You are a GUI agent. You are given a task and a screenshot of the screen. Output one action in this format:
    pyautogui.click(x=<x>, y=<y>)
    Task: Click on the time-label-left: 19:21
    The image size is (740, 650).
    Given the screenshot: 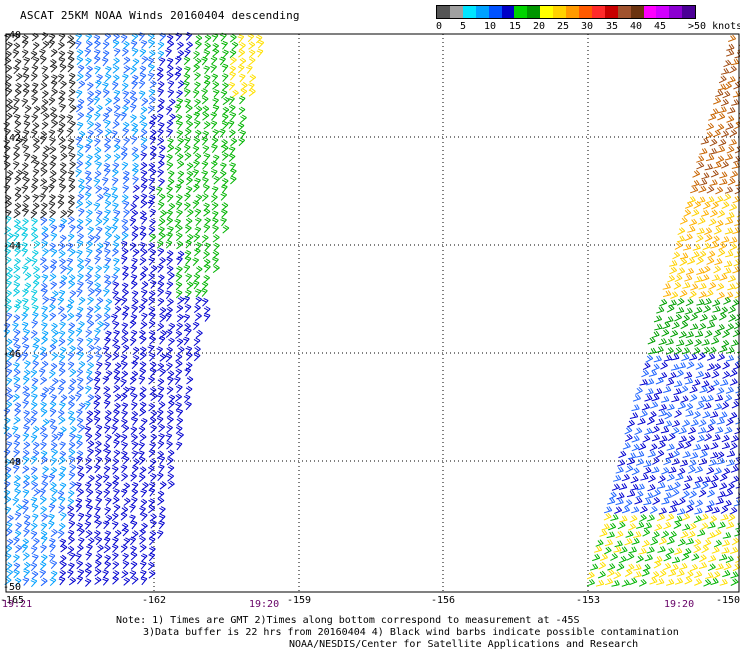 What is the action you would take?
    pyautogui.click(x=17, y=604)
    